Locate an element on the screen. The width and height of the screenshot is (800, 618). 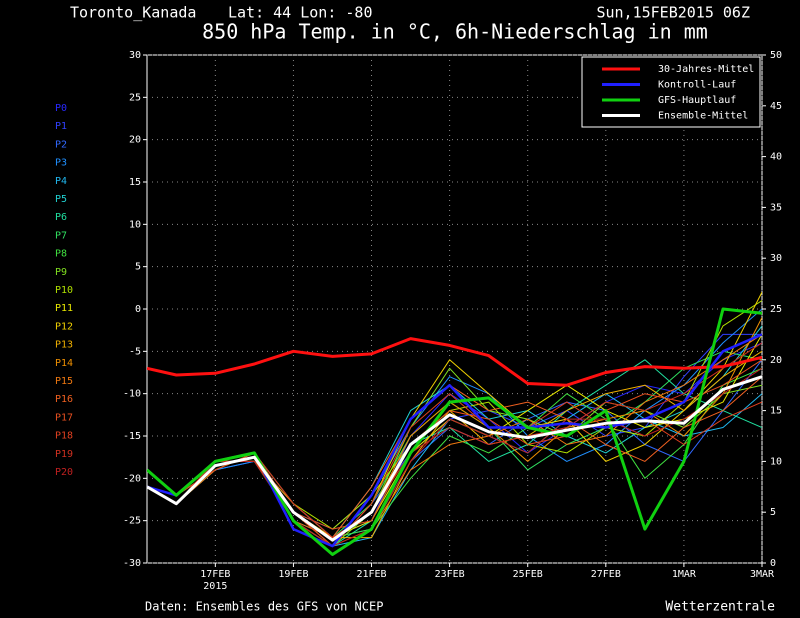
coords: Lat: 44 Lon: -80 is located at coordinates (300, 13).